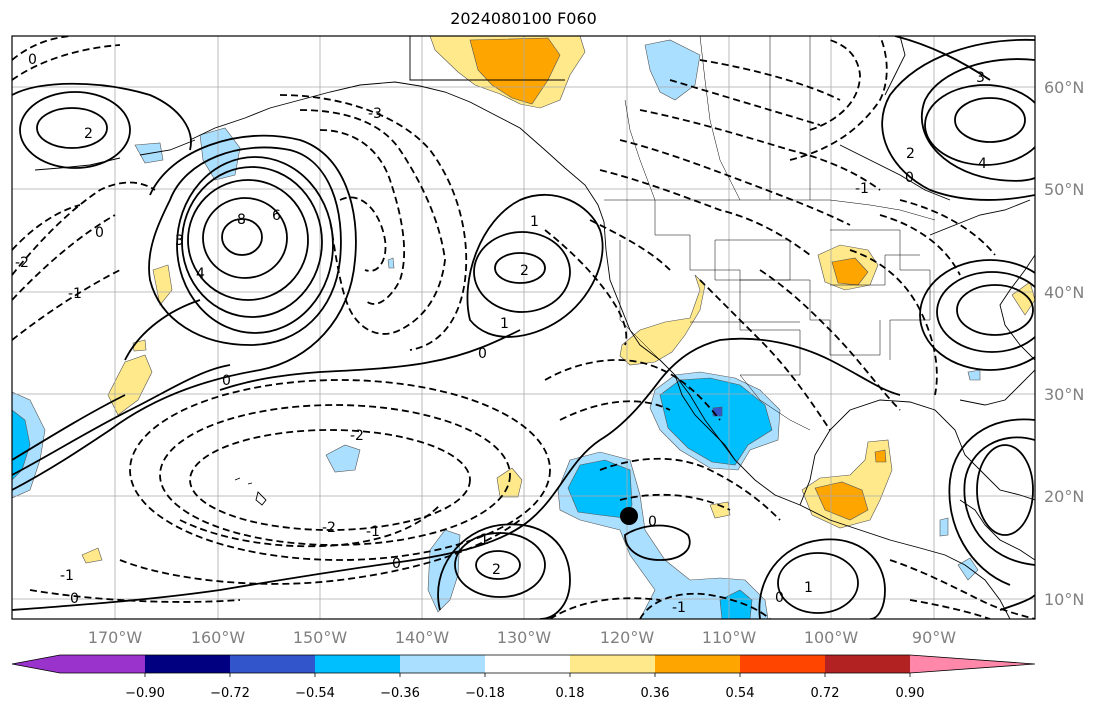  I want to click on y-tick-label: 40°N, so click(1064, 292).